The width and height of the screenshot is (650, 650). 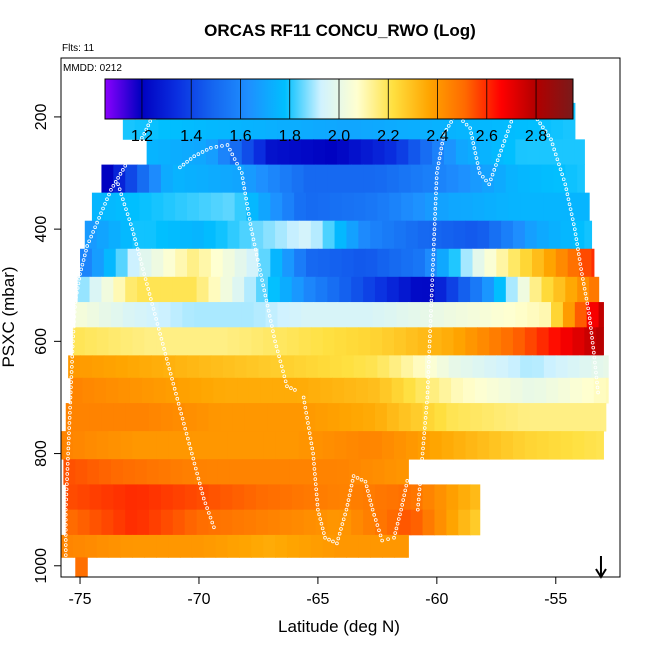 I want to click on x-tick-label: -65, so click(x=317, y=599).